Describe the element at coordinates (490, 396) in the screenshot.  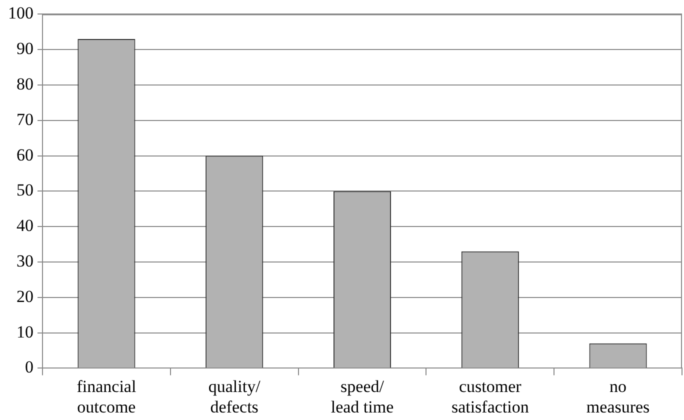
I see `x-tick-label: customer satisfaction` at that location.